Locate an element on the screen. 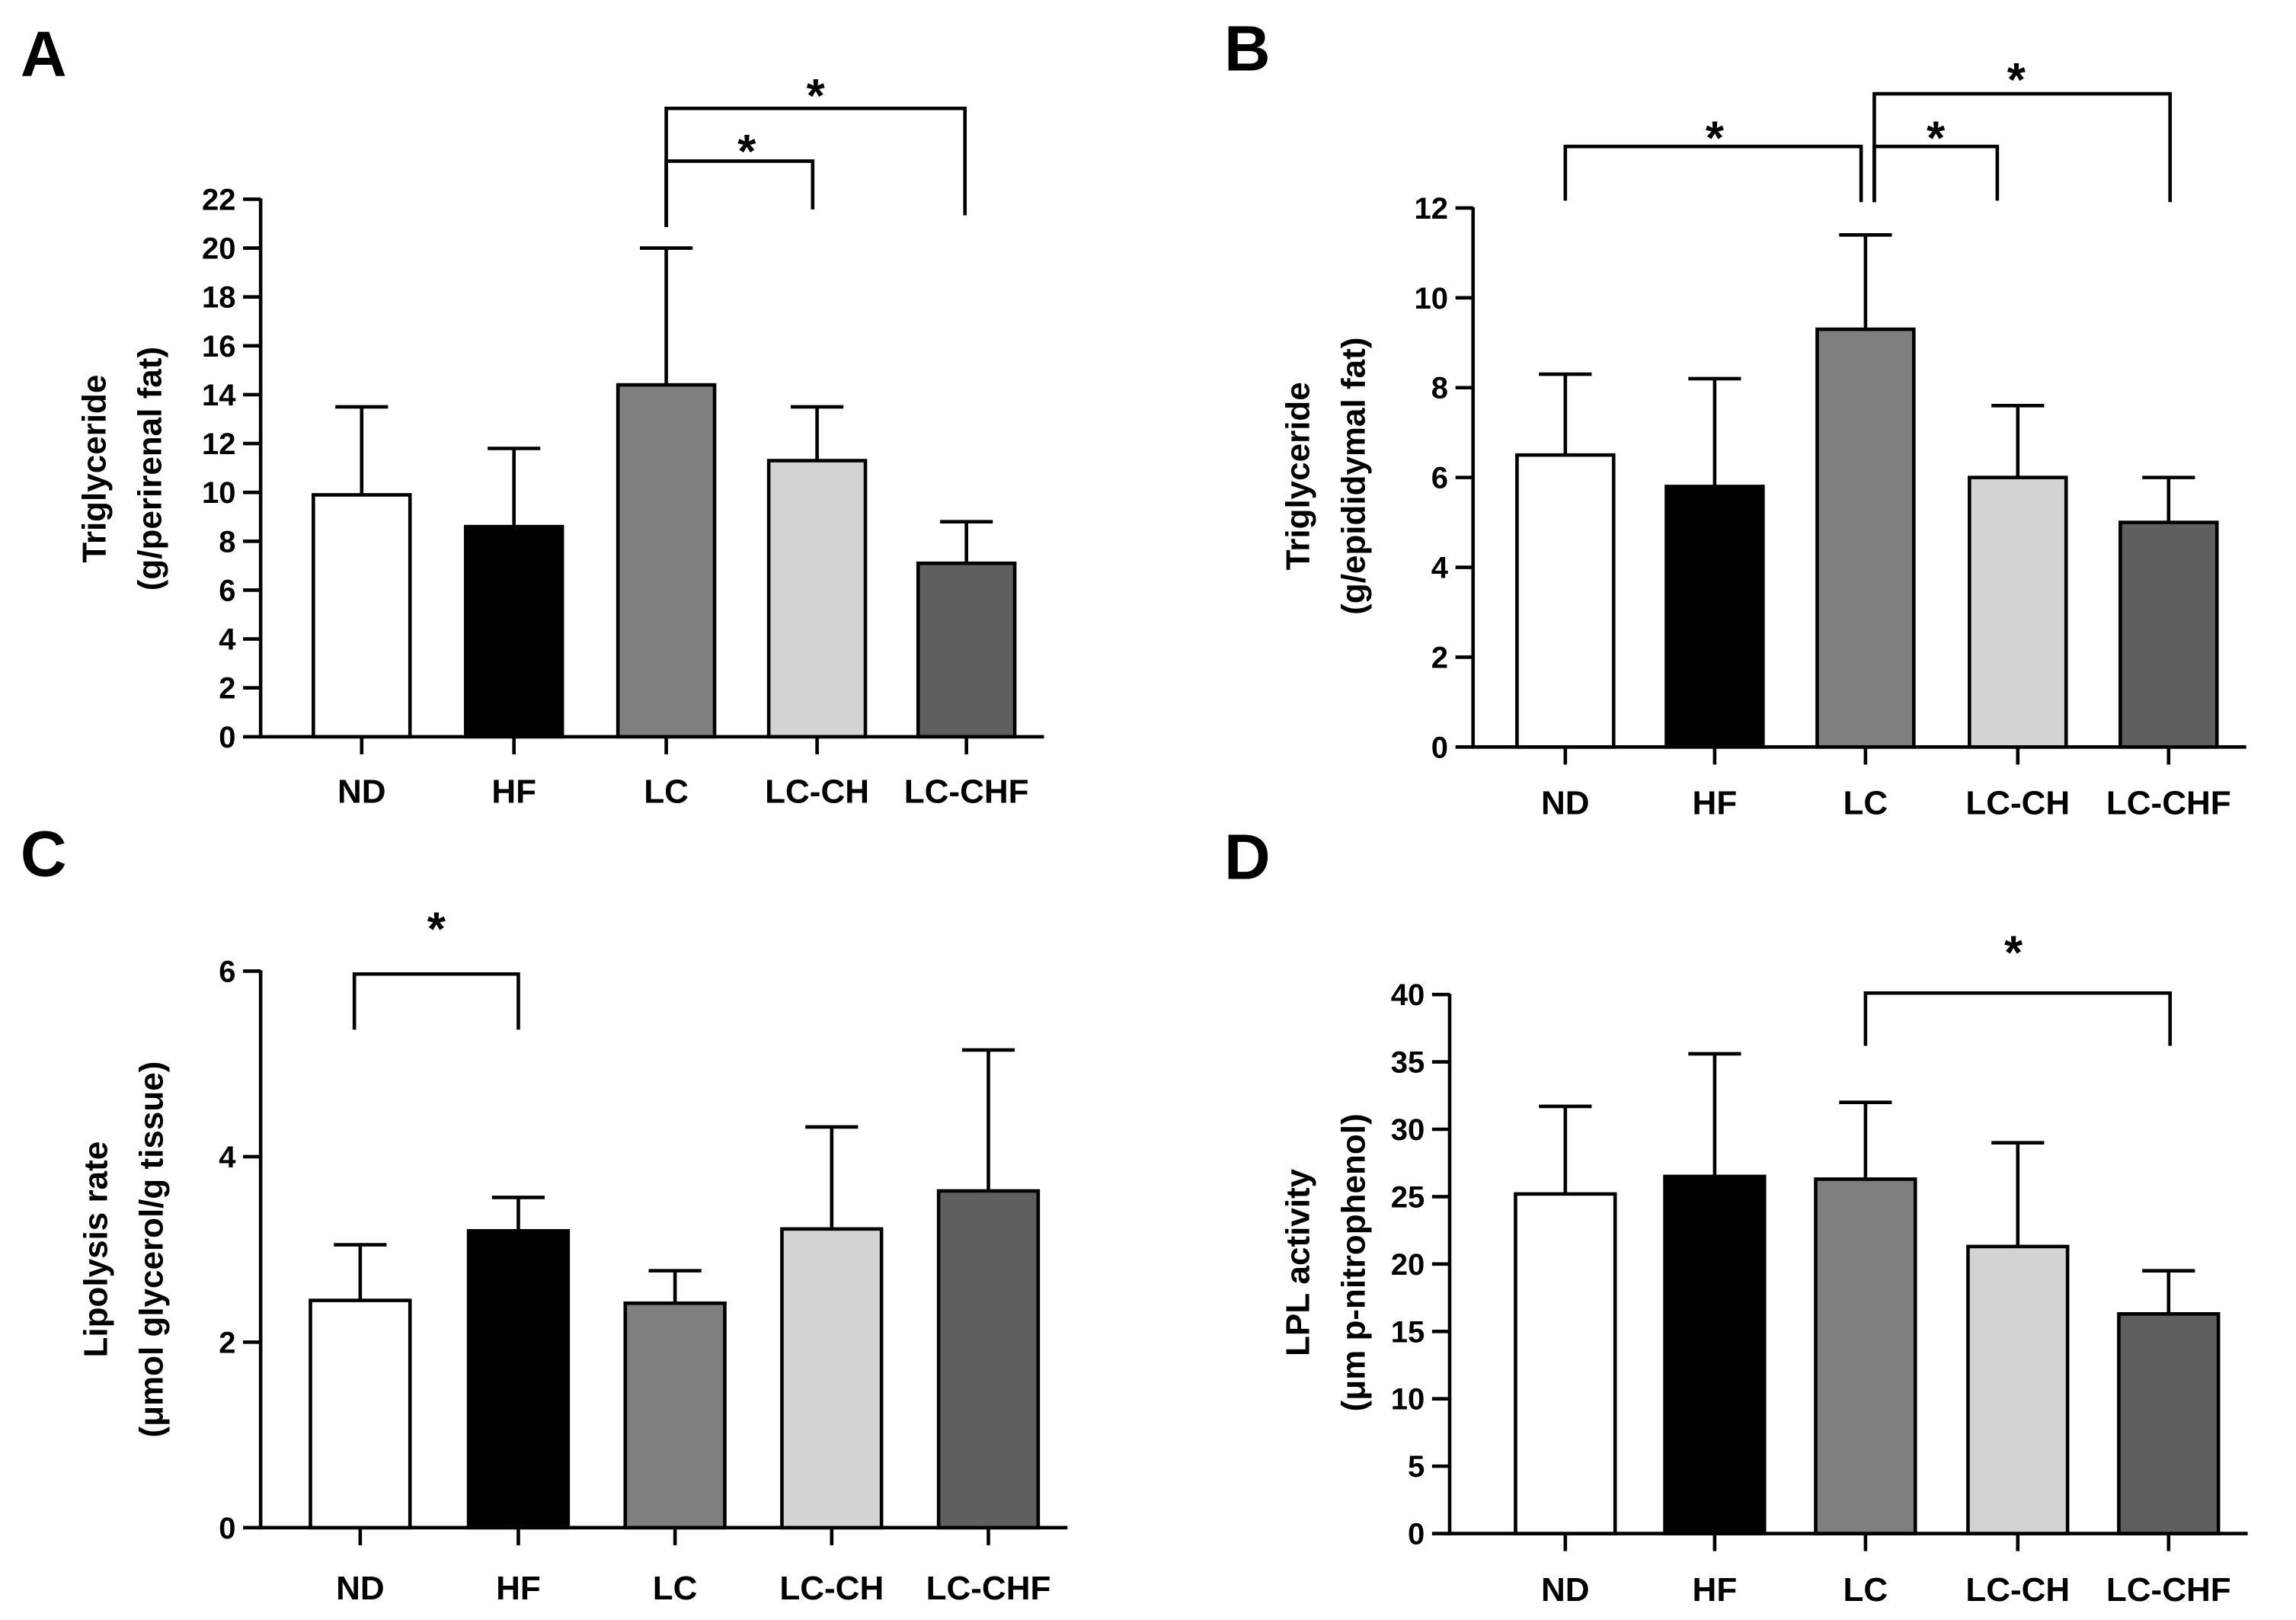 This screenshot has width=2296, height=1620. panel-letter: A is located at coordinates (44, 54).